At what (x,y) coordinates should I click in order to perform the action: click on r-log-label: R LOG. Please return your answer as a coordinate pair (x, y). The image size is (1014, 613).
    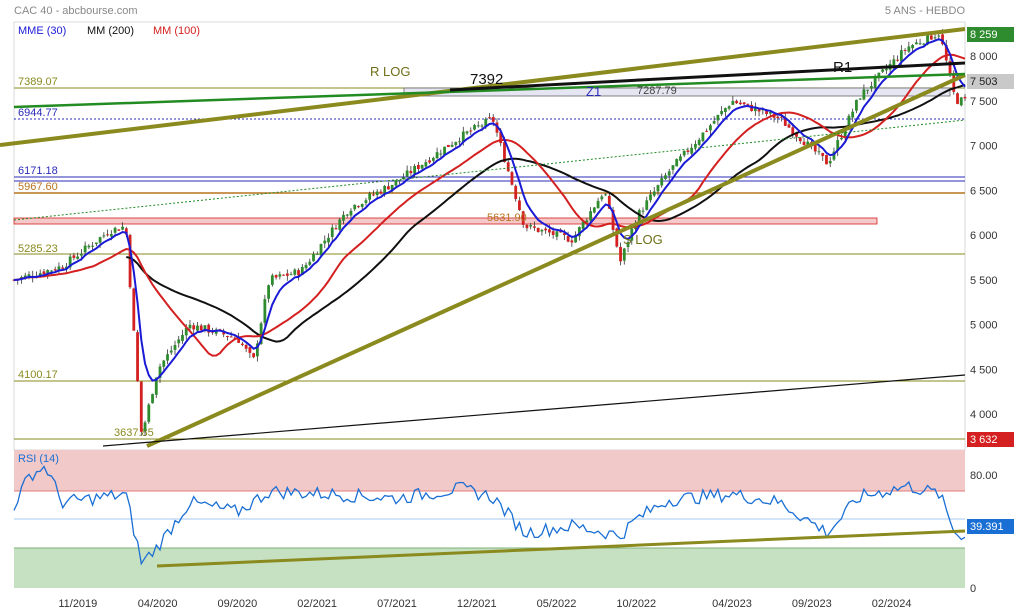
    Looking at the image, I should click on (390, 71).